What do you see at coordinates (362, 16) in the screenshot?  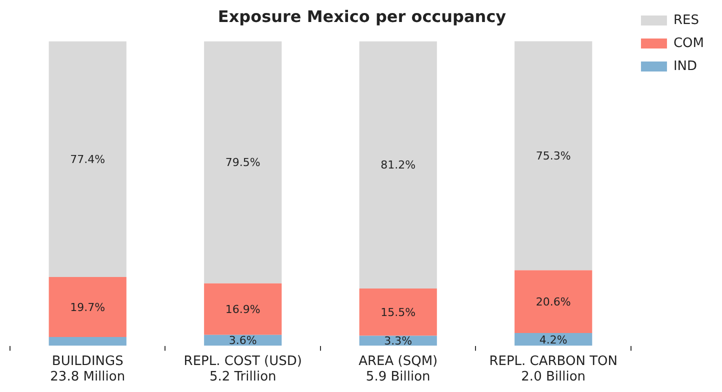 I see `chart-title: Exposure Mexico per occupancy` at bounding box center [362, 16].